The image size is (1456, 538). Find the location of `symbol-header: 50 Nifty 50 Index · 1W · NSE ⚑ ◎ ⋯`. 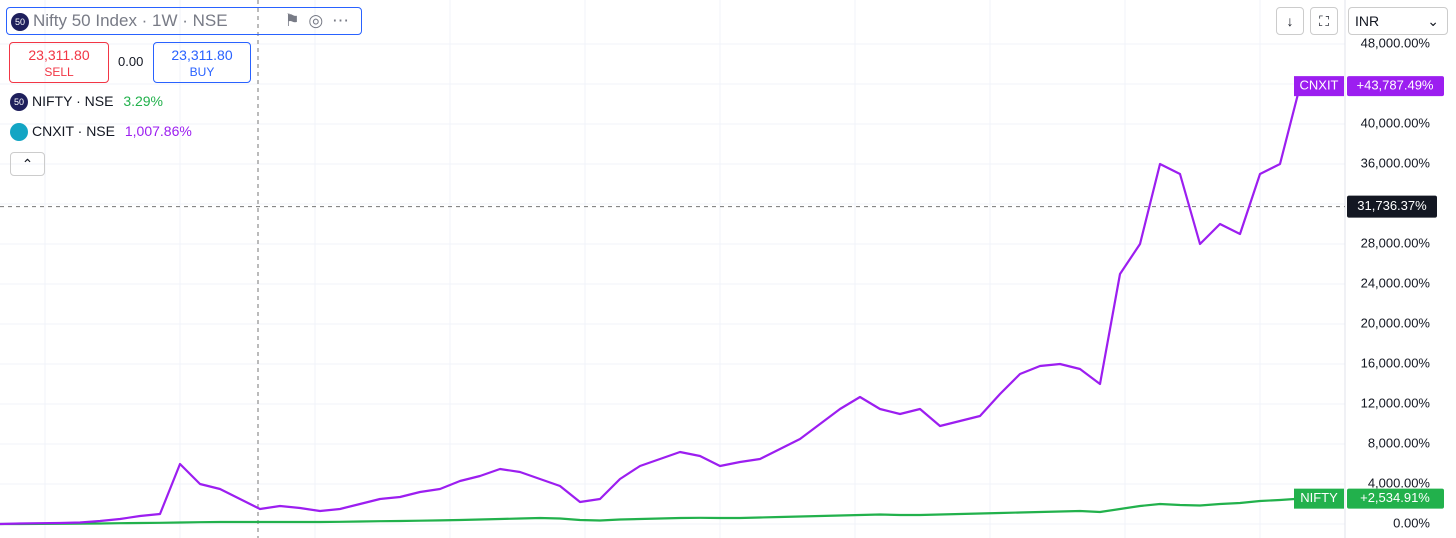

symbol-header: 50 Nifty 50 Index · 1W · NSE ⚑ ◎ ⋯ is located at coordinates (184, 21).